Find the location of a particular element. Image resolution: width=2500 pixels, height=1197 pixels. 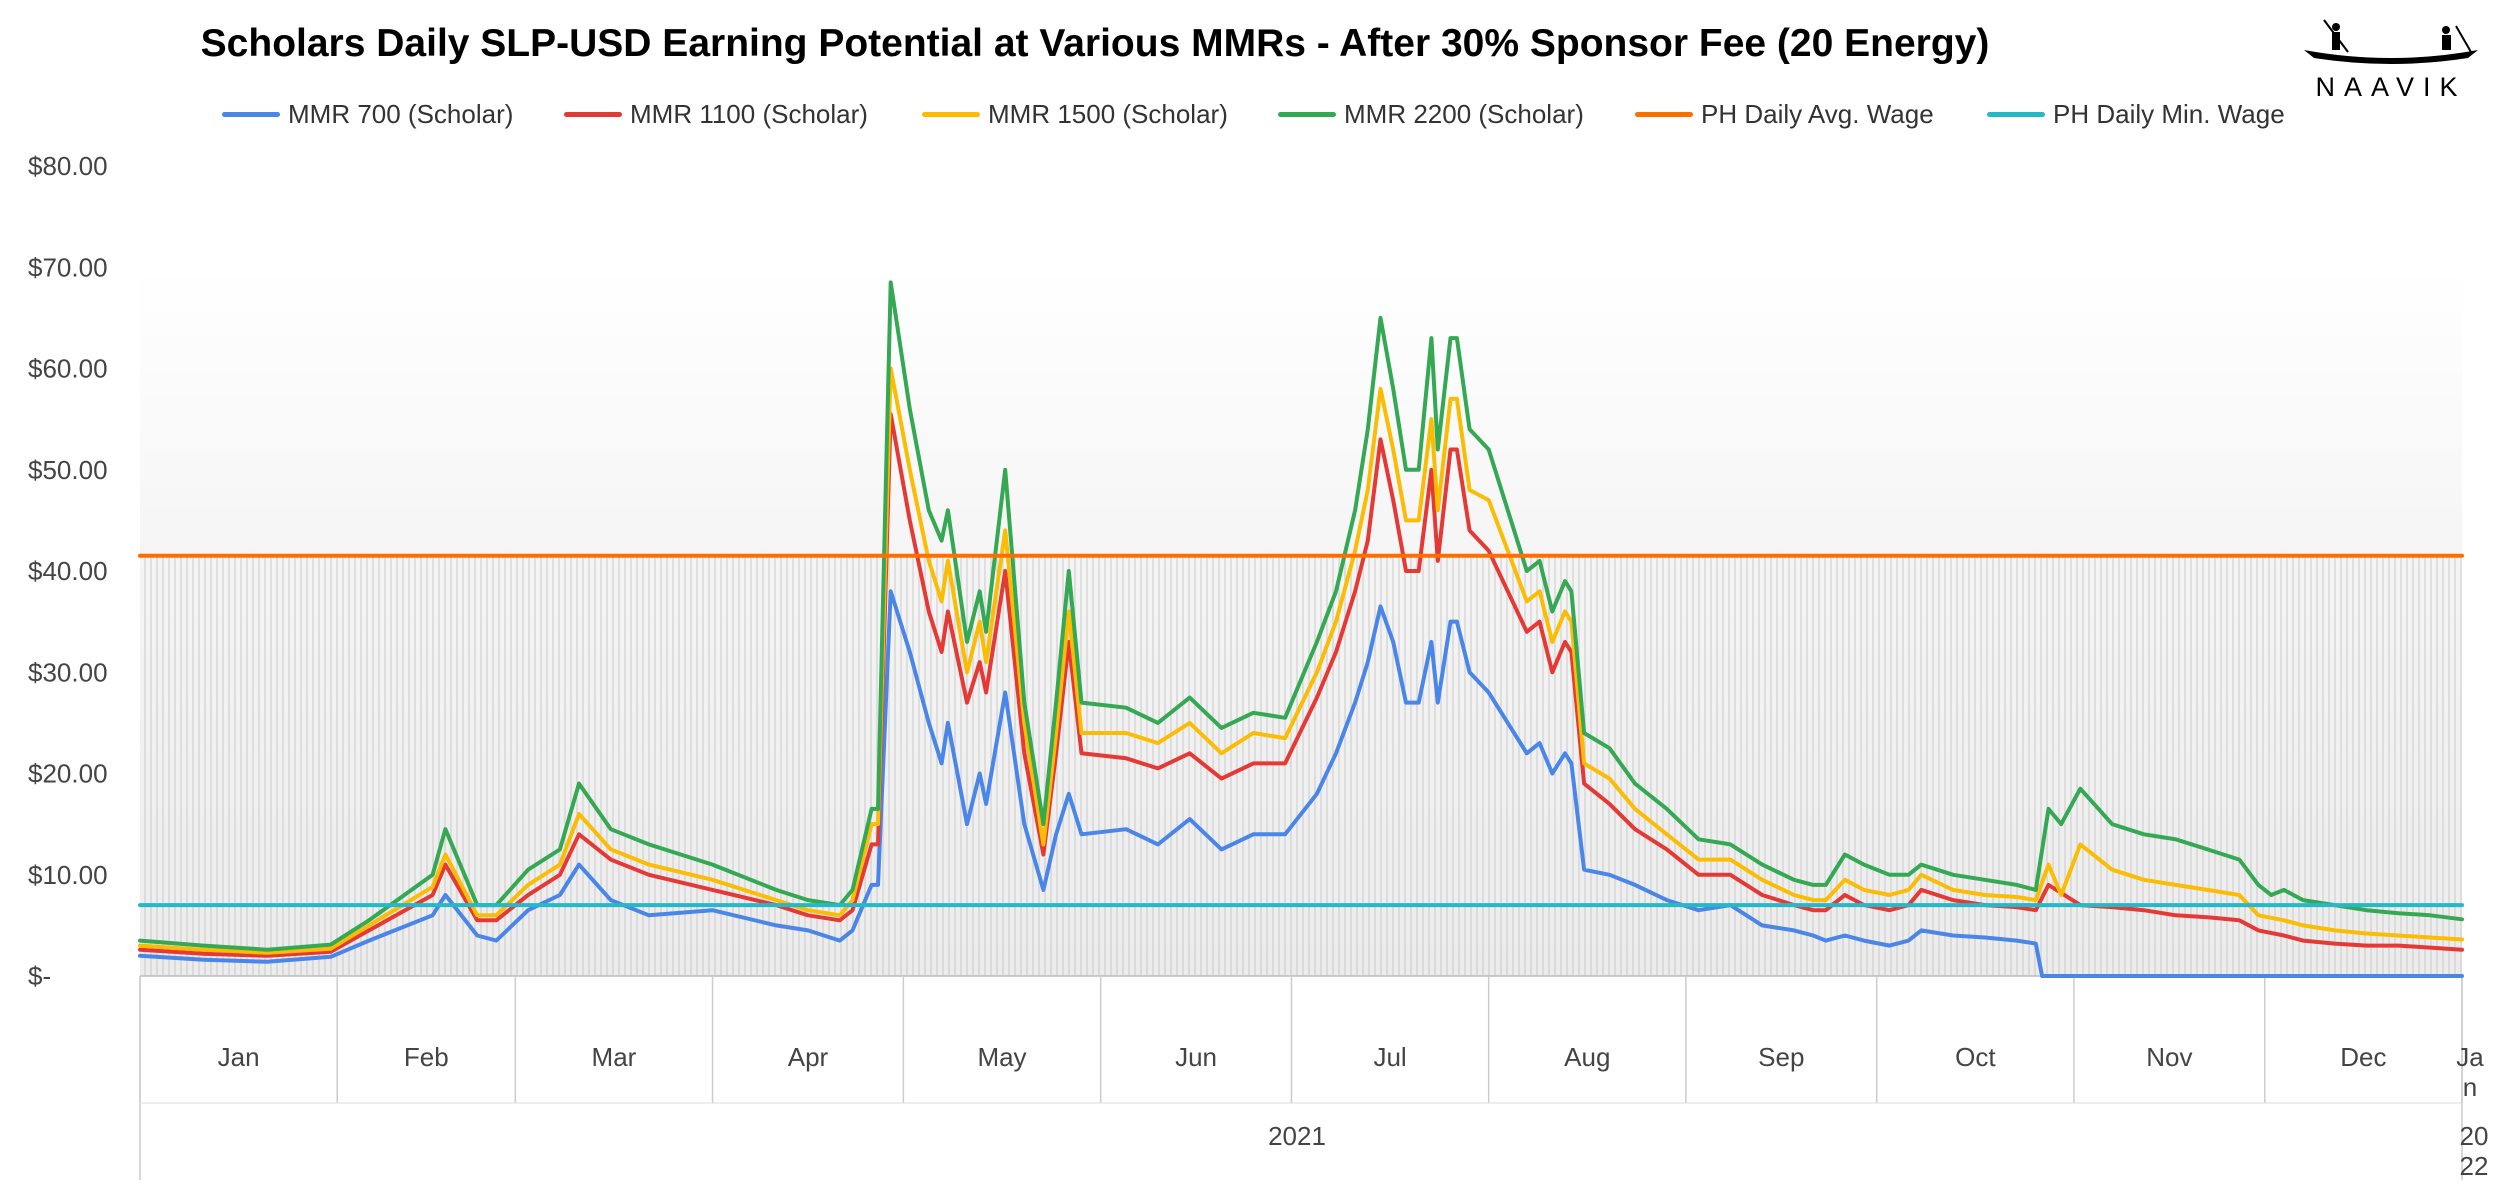

legend-label: MMR 700 (Scholar) is located at coordinates (401, 113).